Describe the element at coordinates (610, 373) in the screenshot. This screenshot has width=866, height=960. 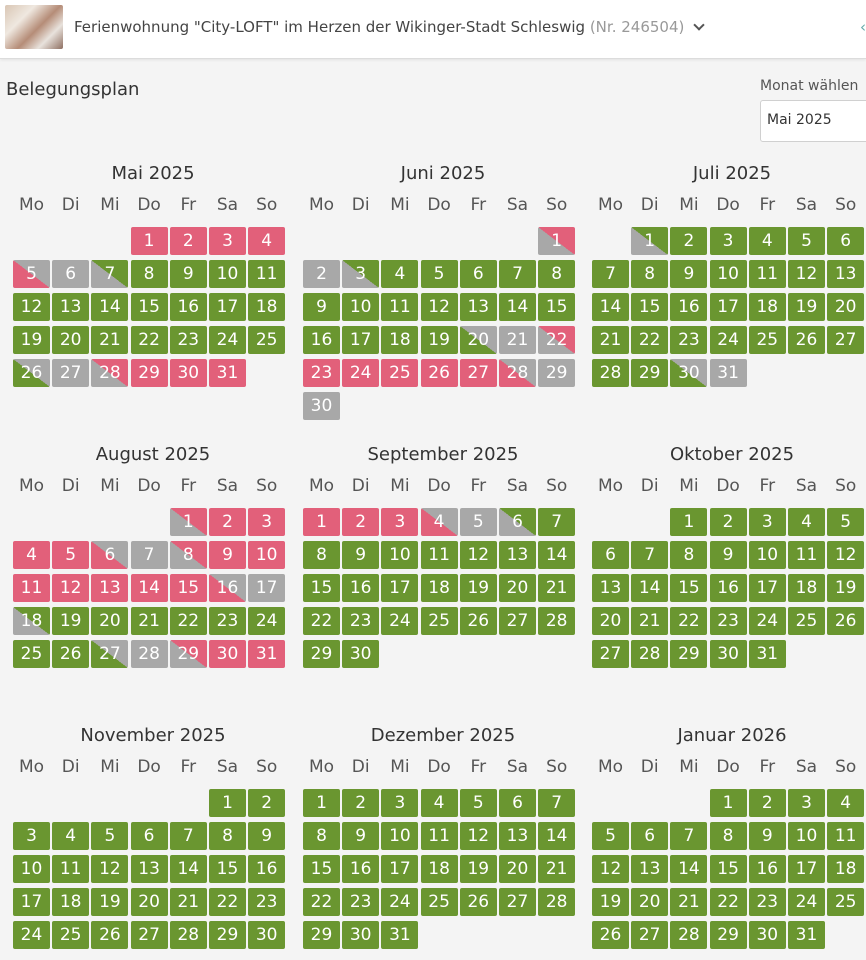
I see `calendar-day: 28` at that location.